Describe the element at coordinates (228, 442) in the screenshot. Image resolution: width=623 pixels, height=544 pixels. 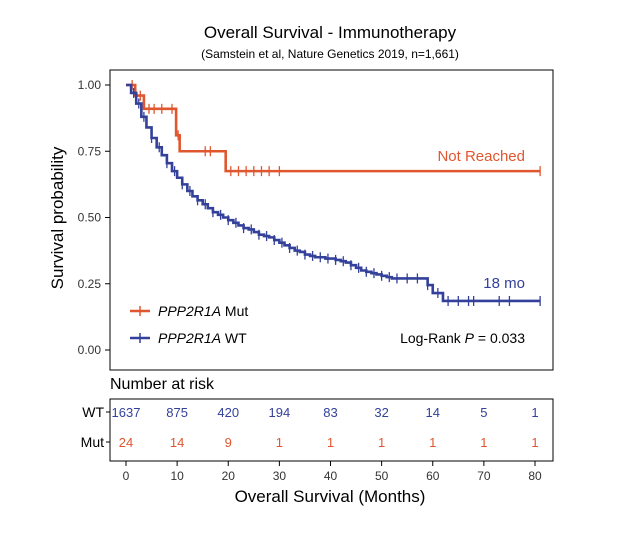
I see `risk-count-mut-2: 9` at that location.